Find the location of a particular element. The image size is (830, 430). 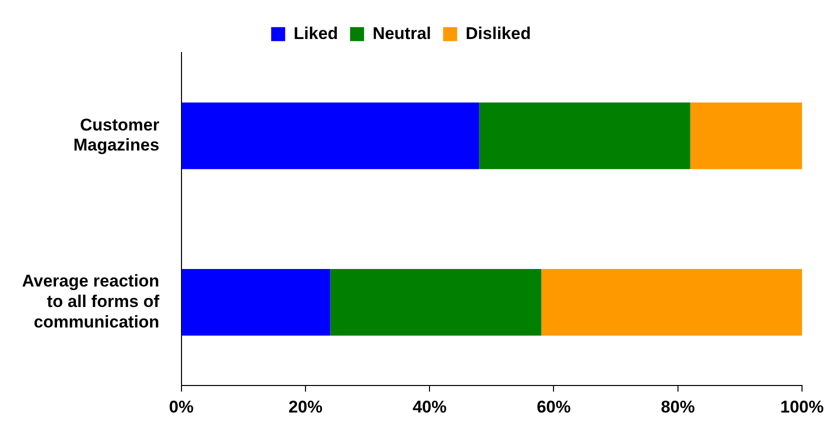

x-tick-label: 40% is located at coordinates (429, 406).